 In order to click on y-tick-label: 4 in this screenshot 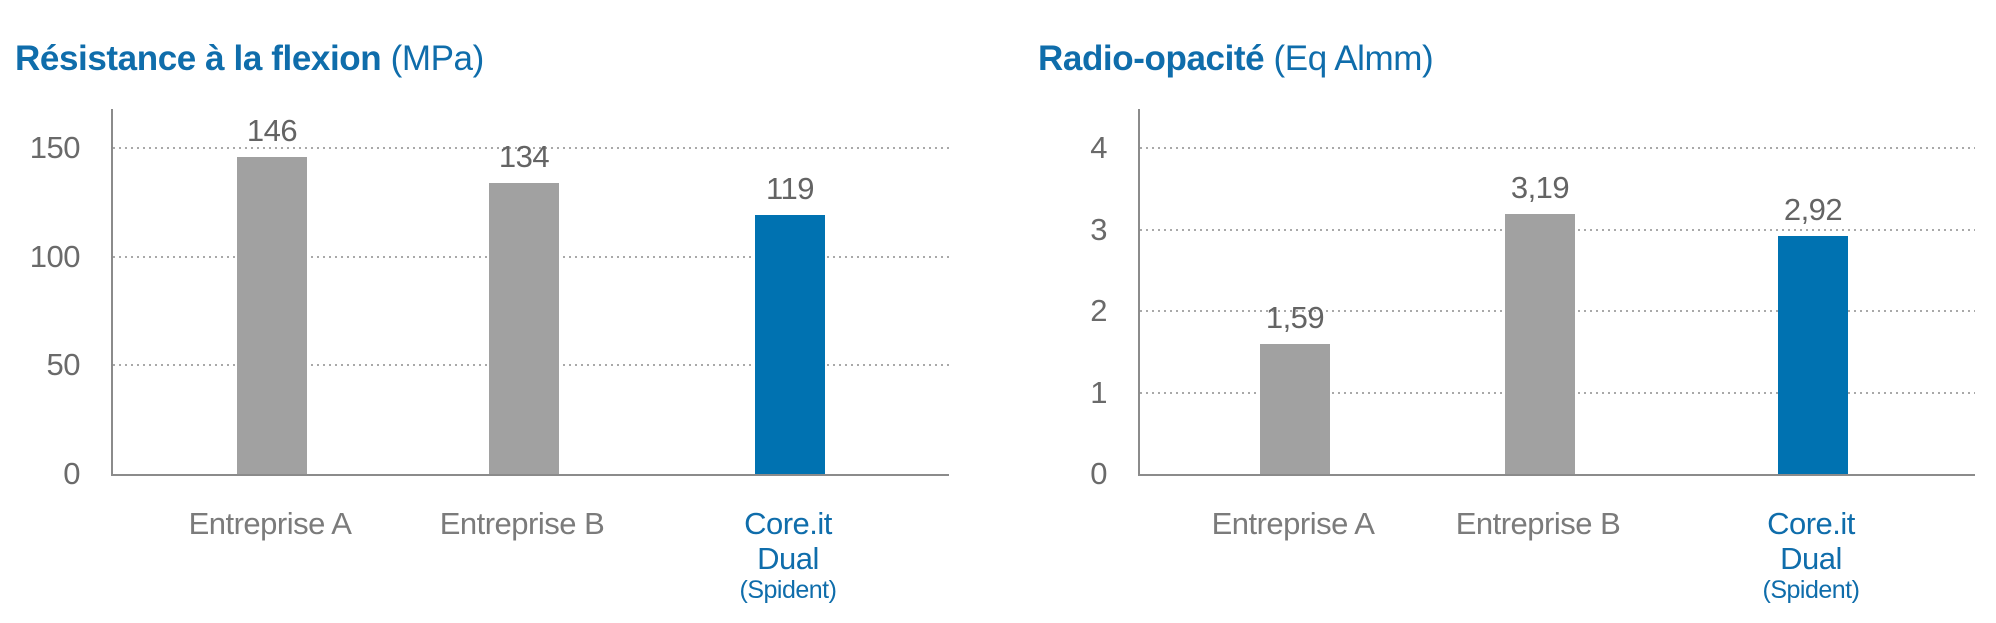, I will do `click(1098, 147)`.